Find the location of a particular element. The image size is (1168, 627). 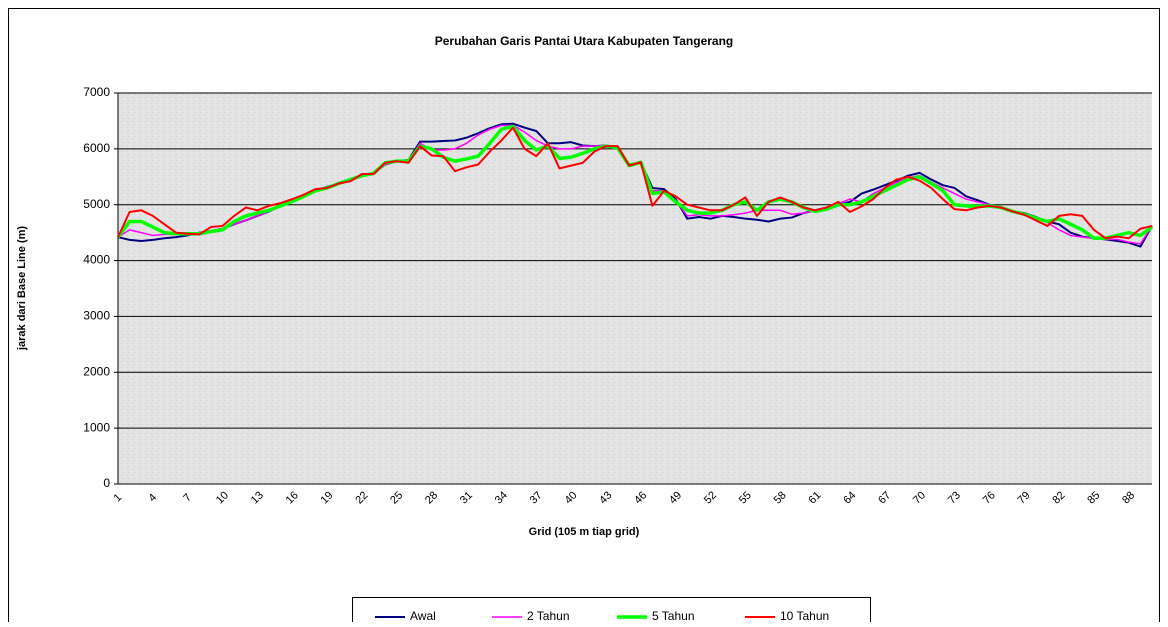

legend-label: 2 Tahun is located at coordinates (548, 615).